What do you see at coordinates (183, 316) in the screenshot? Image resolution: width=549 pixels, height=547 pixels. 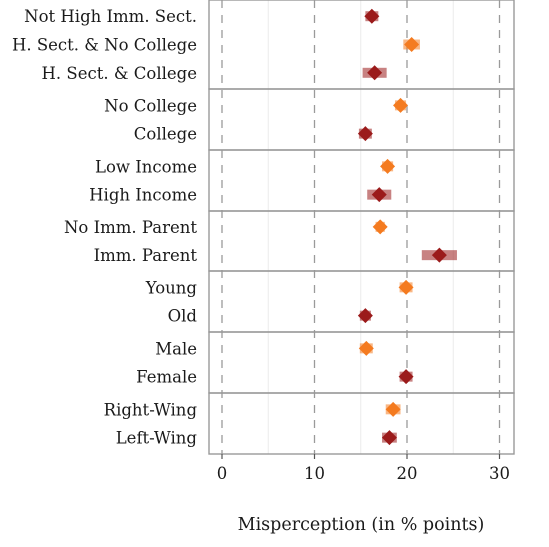 I see `row-label: Old` at bounding box center [183, 316].